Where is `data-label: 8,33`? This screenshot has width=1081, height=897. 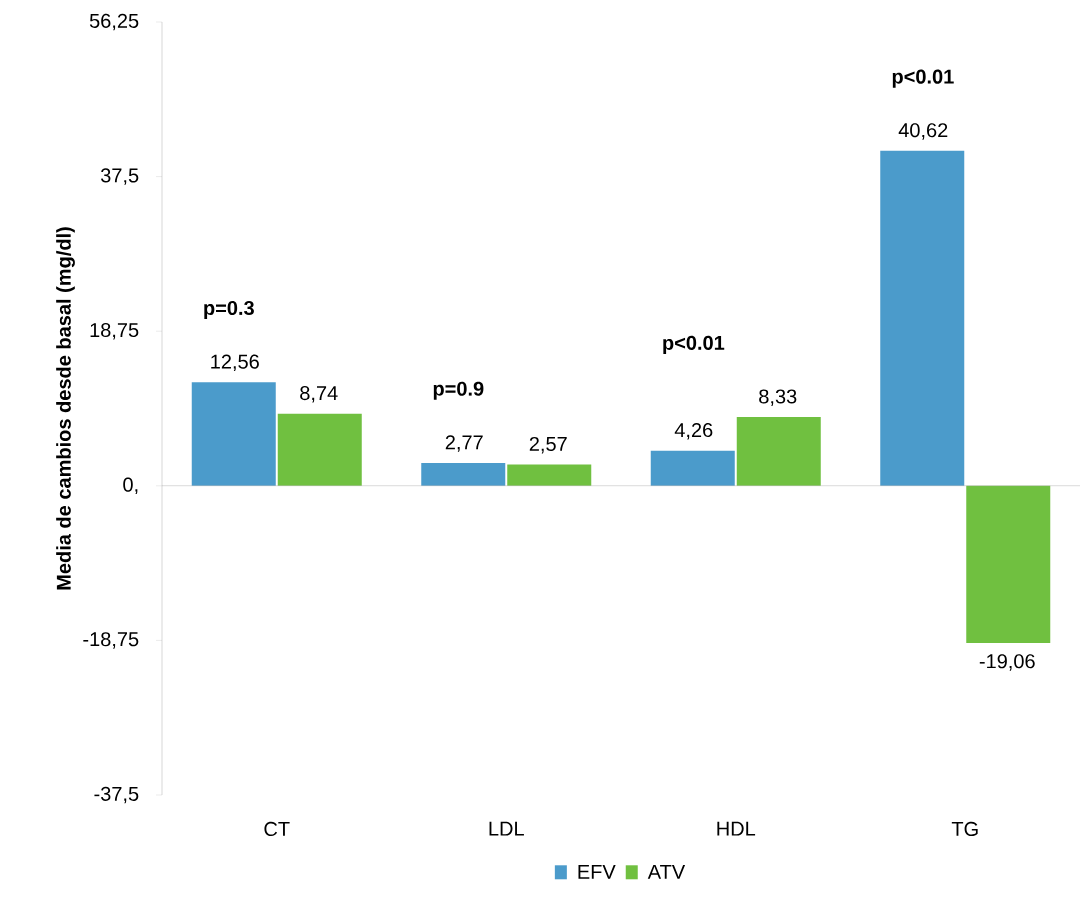 data-label: 8,33 is located at coordinates (778, 397).